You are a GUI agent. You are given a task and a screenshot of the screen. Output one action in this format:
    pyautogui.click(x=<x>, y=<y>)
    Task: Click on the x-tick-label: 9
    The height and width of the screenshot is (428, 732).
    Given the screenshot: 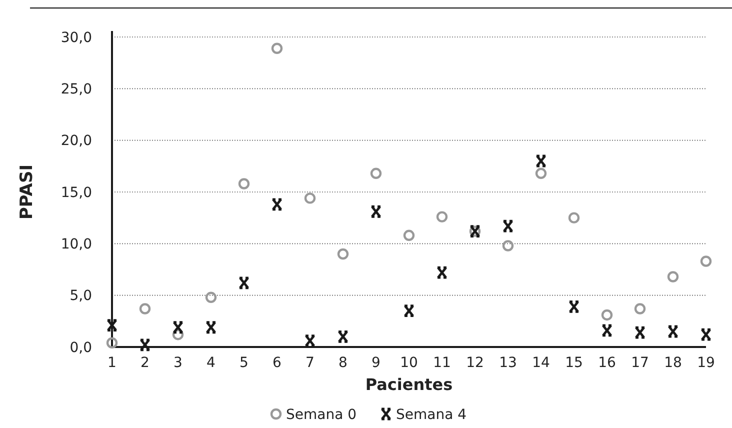 What is the action you would take?
    pyautogui.click(x=376, y=363)
    